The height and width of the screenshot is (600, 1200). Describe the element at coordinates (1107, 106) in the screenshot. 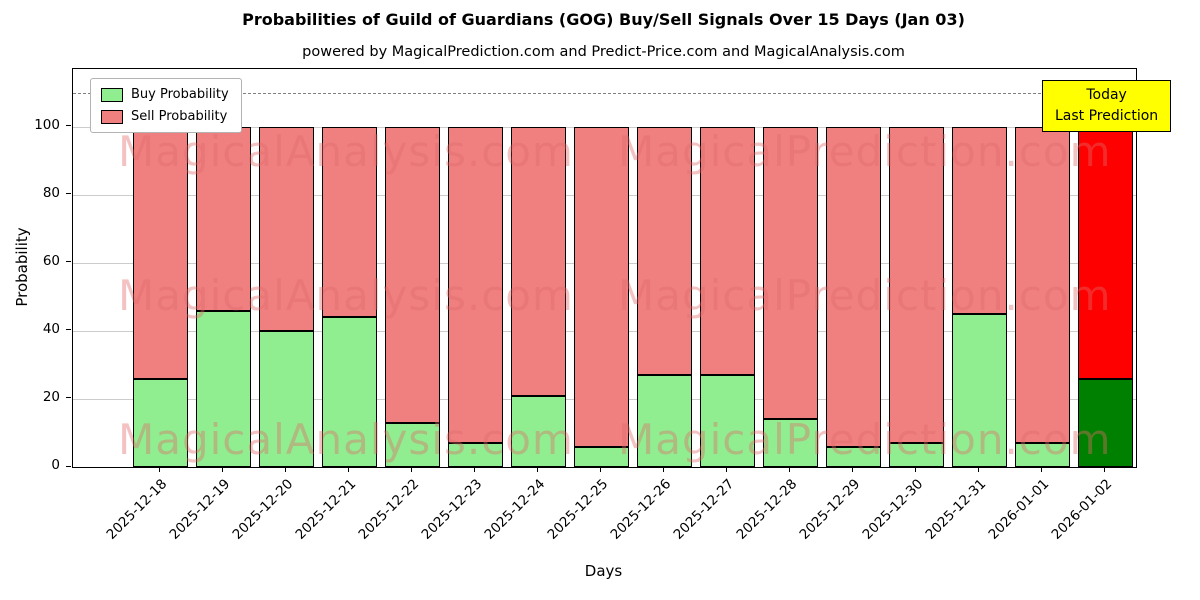

I see `today-annotation: Today Last Prediction` at that location.